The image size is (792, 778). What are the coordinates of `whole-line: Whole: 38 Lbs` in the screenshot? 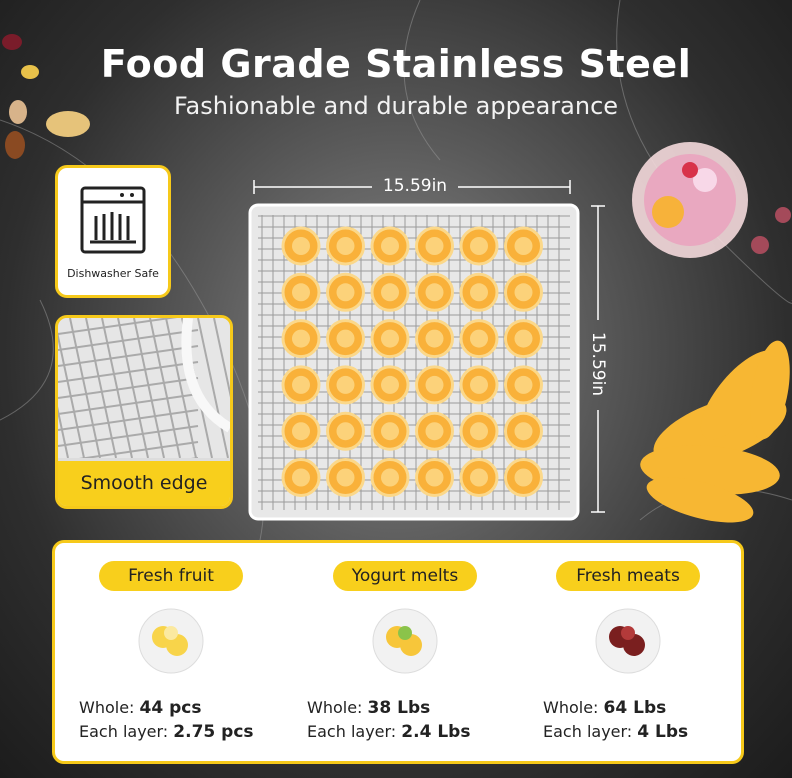 It's located at (368, 708).